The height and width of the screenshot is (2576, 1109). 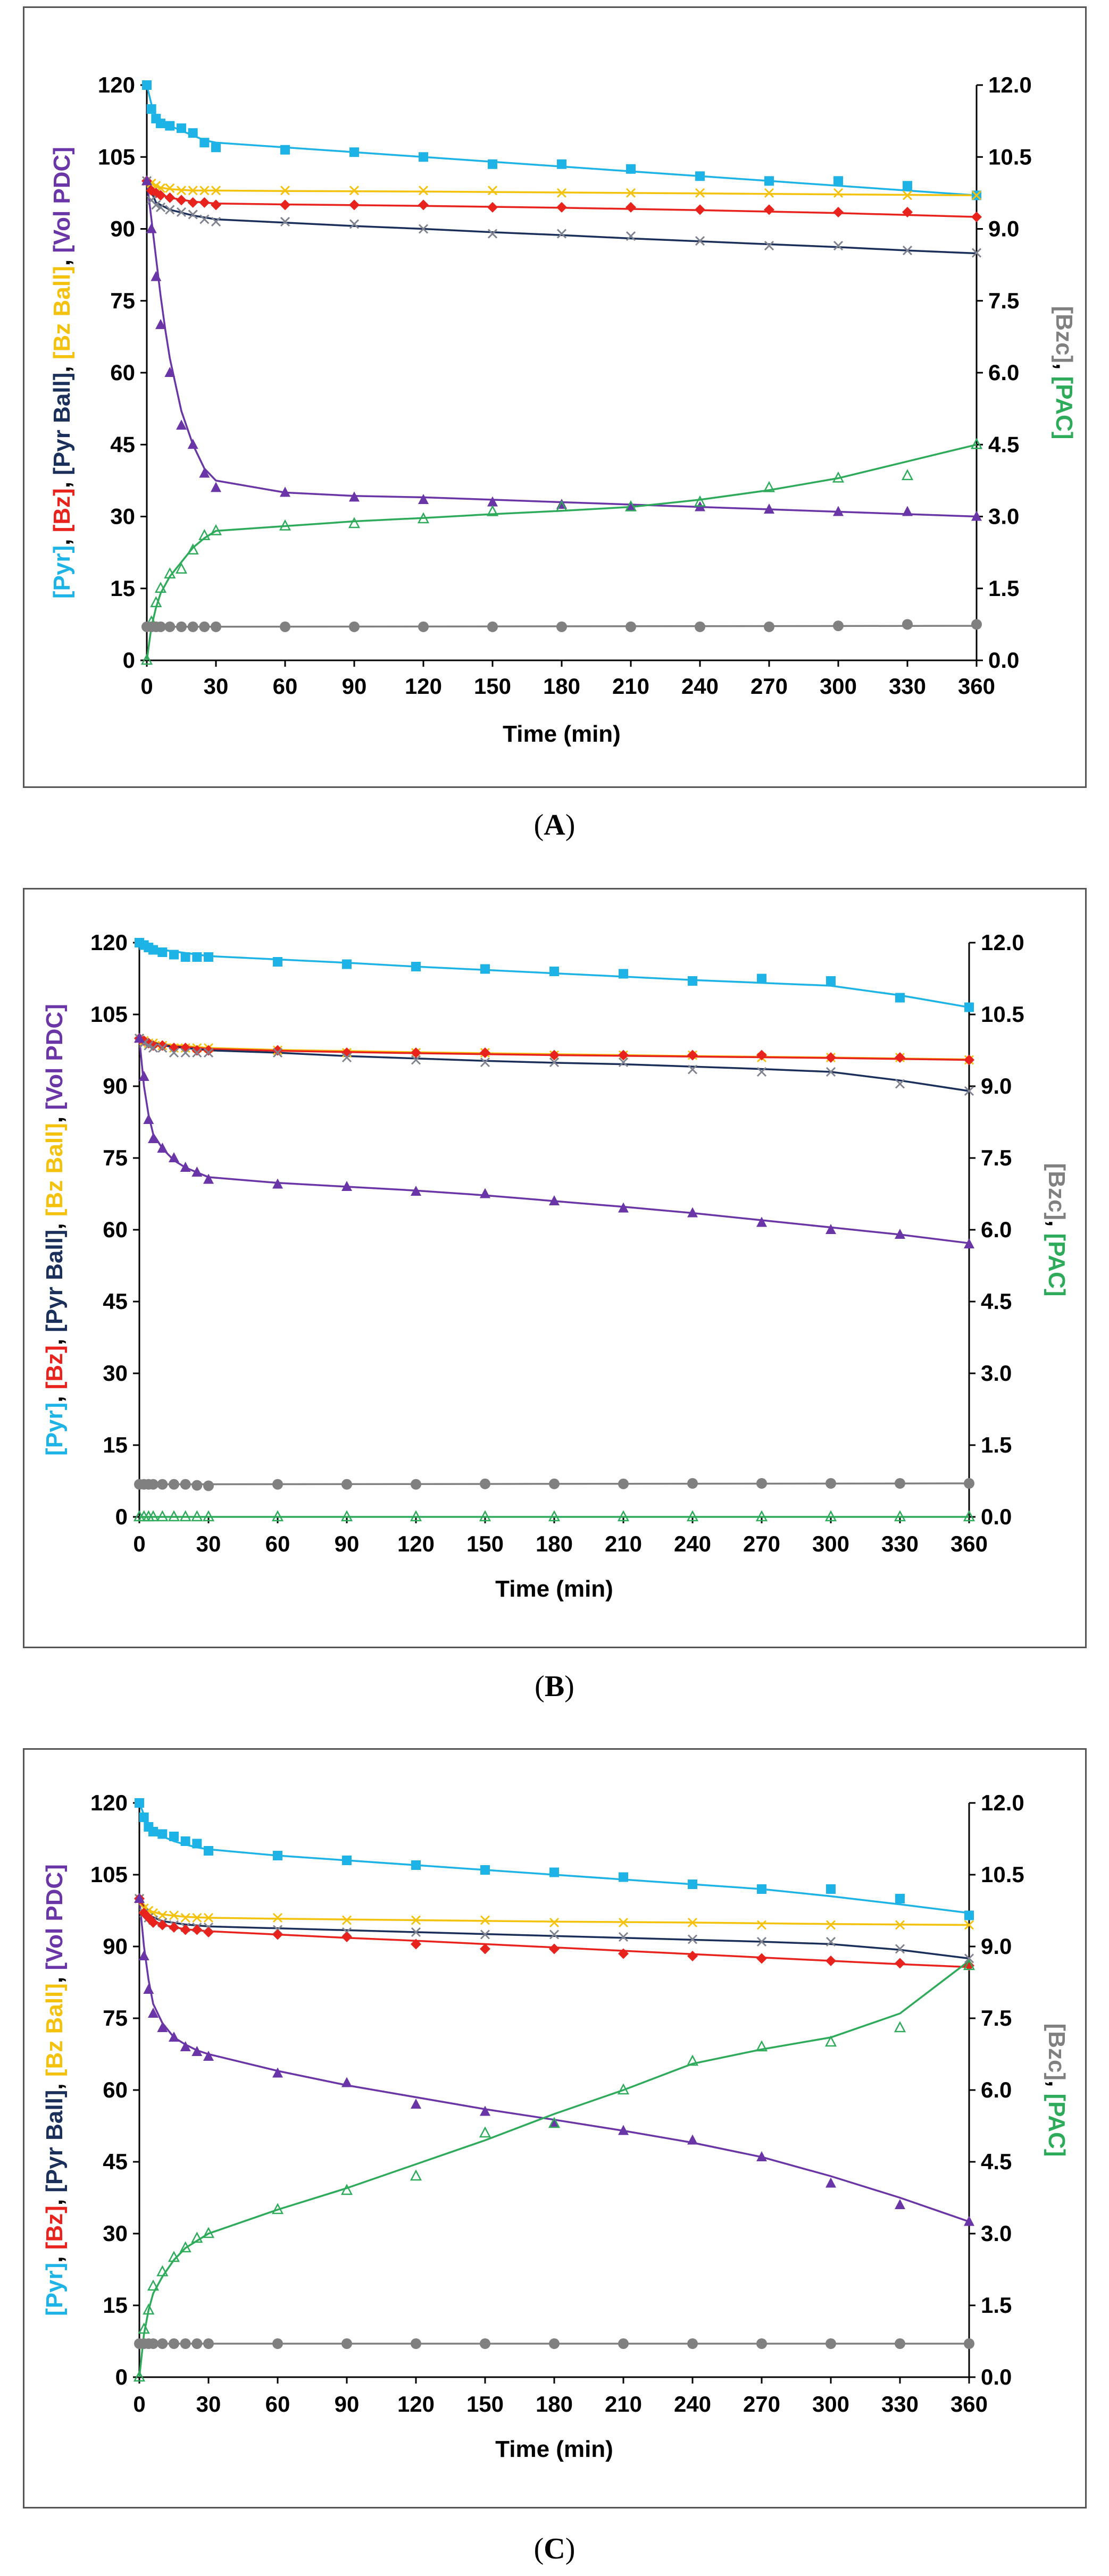 I want to click on fit-line-pyr-ball, so click(x=554, y=1064).